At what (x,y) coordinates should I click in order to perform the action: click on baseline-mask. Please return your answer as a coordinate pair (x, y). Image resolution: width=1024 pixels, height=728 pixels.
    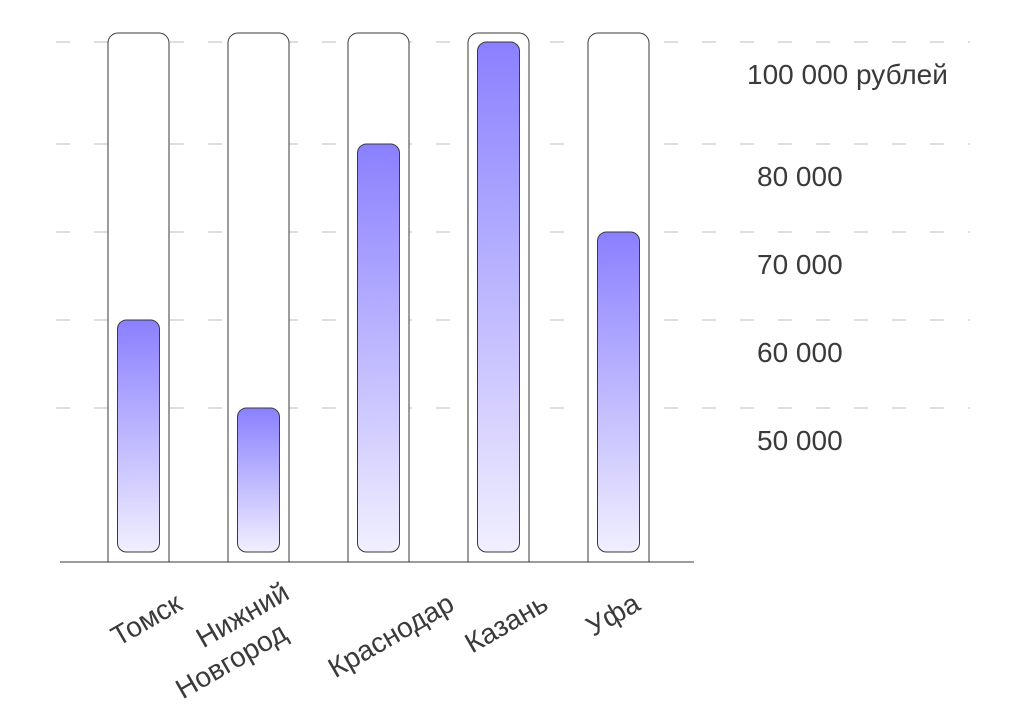
    Looking at the image, I should click on (512, 582).